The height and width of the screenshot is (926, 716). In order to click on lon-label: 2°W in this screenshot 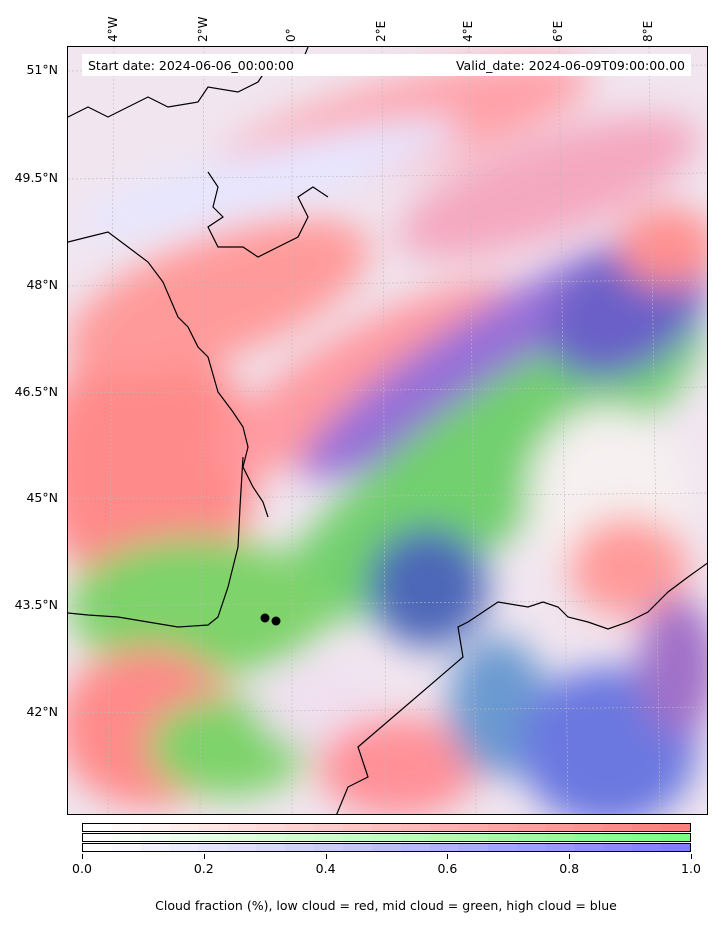, I will do `click(203, 29)`.